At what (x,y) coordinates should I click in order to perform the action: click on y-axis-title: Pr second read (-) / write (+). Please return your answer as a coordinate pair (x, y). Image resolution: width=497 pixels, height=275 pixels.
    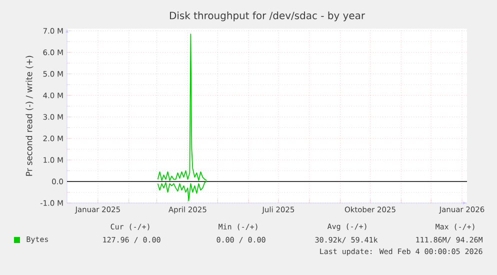
    Looking at the image, I should click on (30, 116).